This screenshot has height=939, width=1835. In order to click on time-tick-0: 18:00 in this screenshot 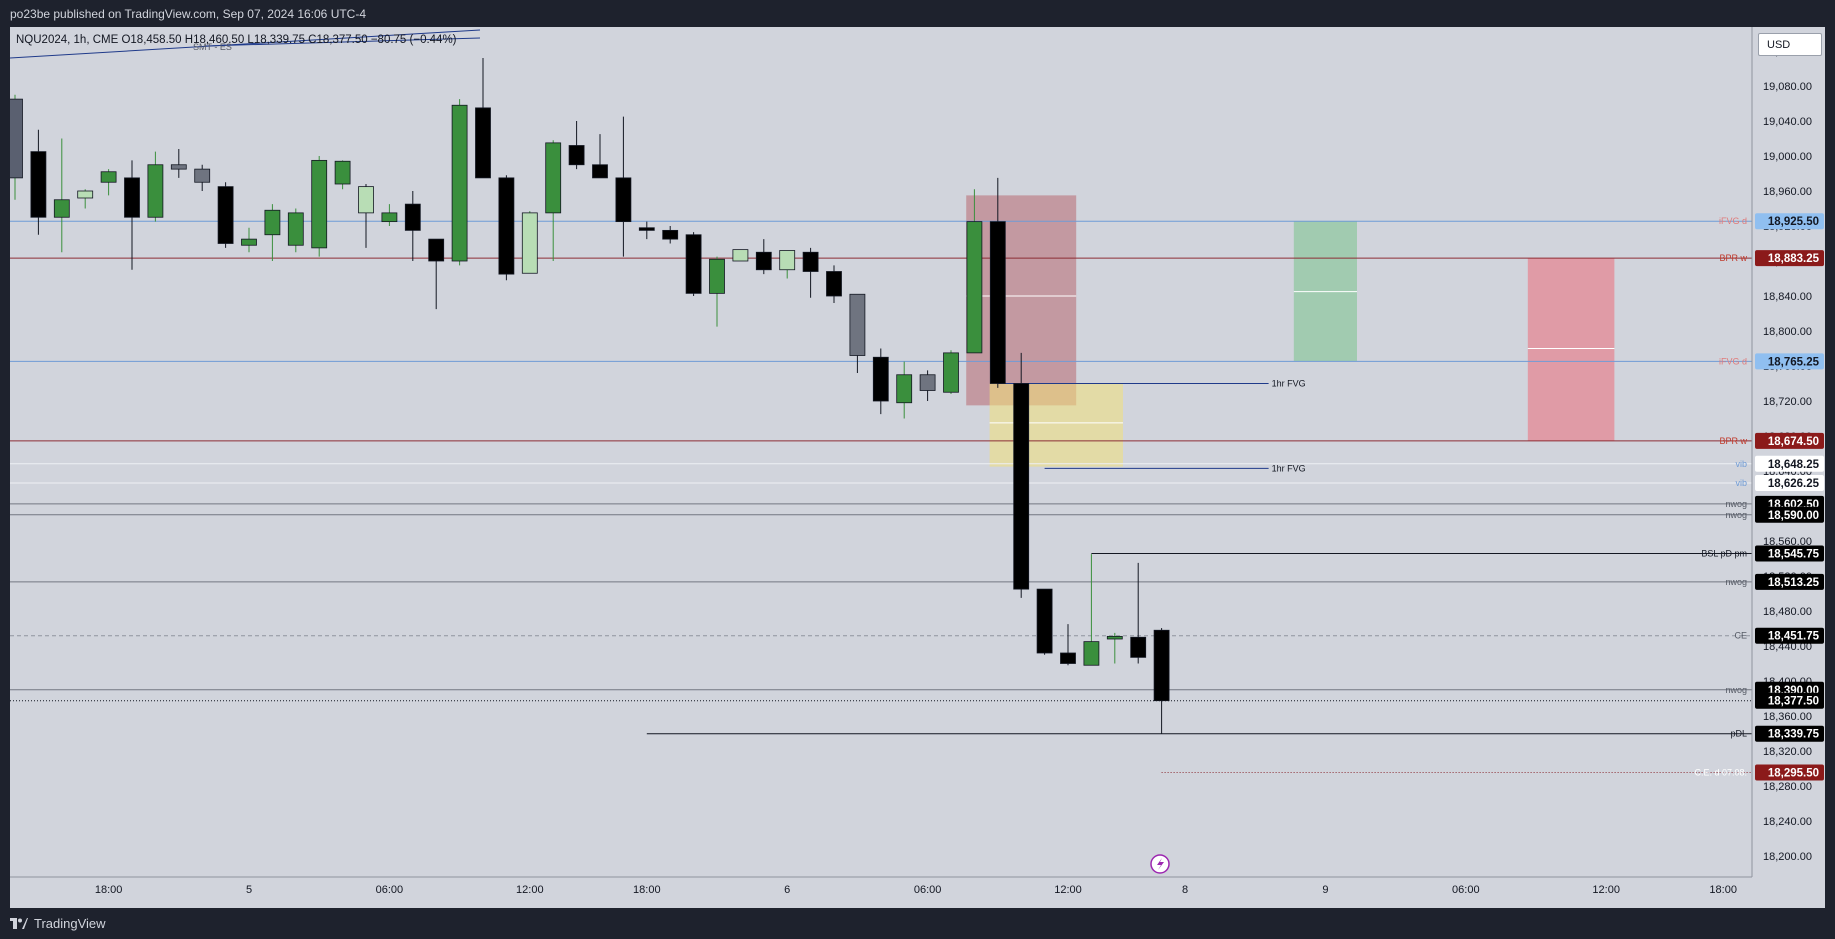, I will do `click(109, 890)`.